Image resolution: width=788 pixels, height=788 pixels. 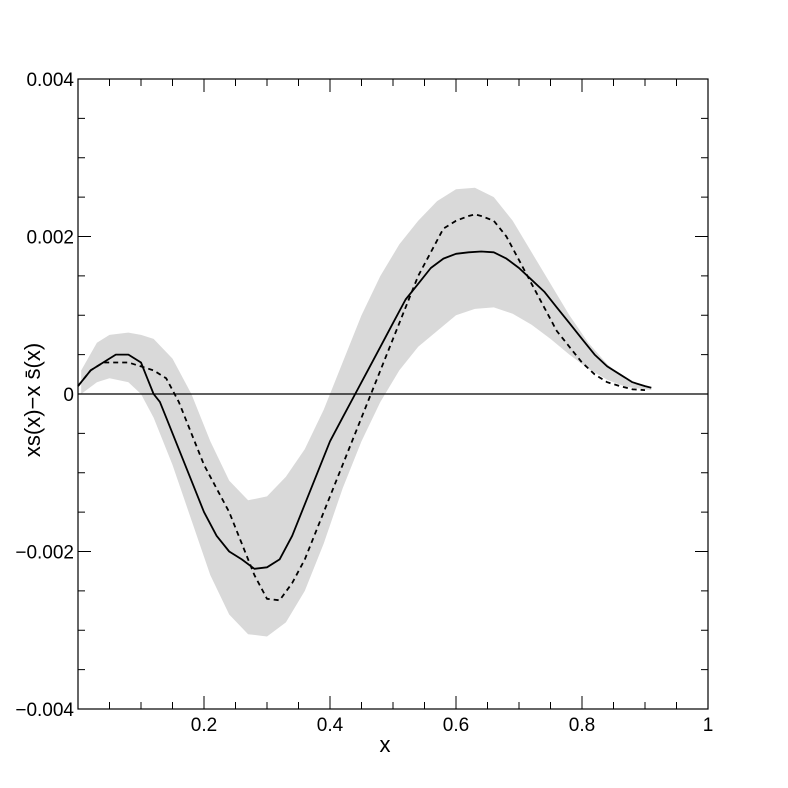 I want to click on x-tick-label: 1, so click(x=708, y=725).